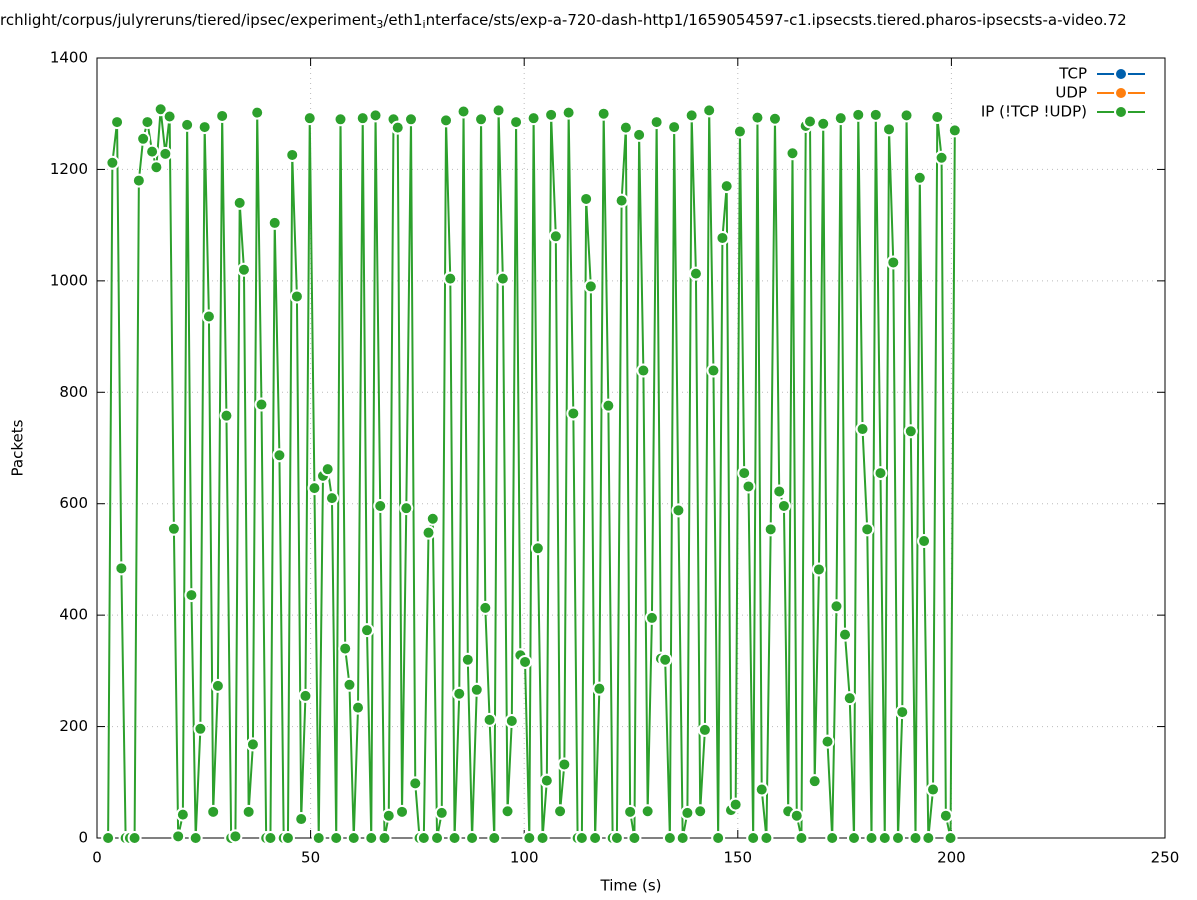  Describe the element at coordinates (1165, 858) in the screenshot. I see `x-tick-label: 250` at that location.